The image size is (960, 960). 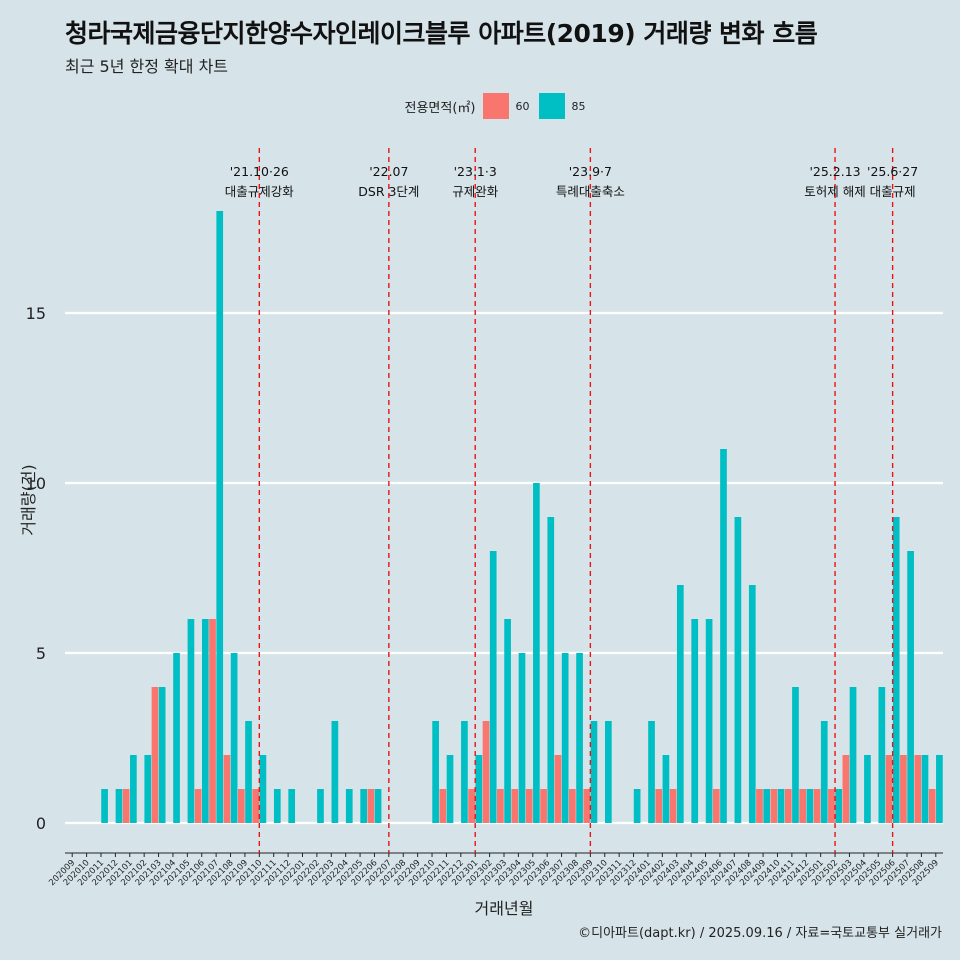 I want to click on event-label-202502: 토허제 해제, so click(x=834, y=191).